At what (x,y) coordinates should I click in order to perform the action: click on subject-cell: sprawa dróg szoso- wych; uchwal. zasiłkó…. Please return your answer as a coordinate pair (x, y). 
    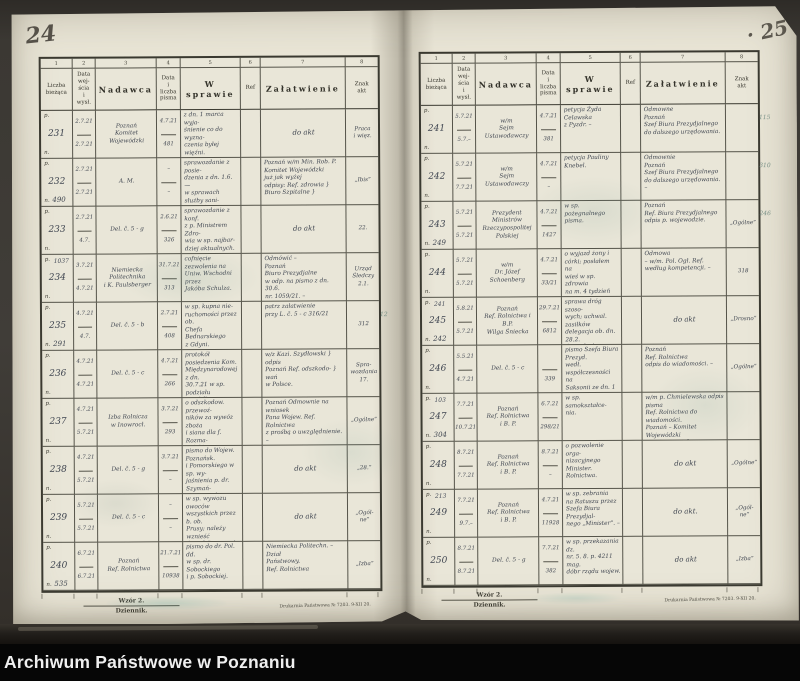
    Looking at the image, I should click on (592, 321).